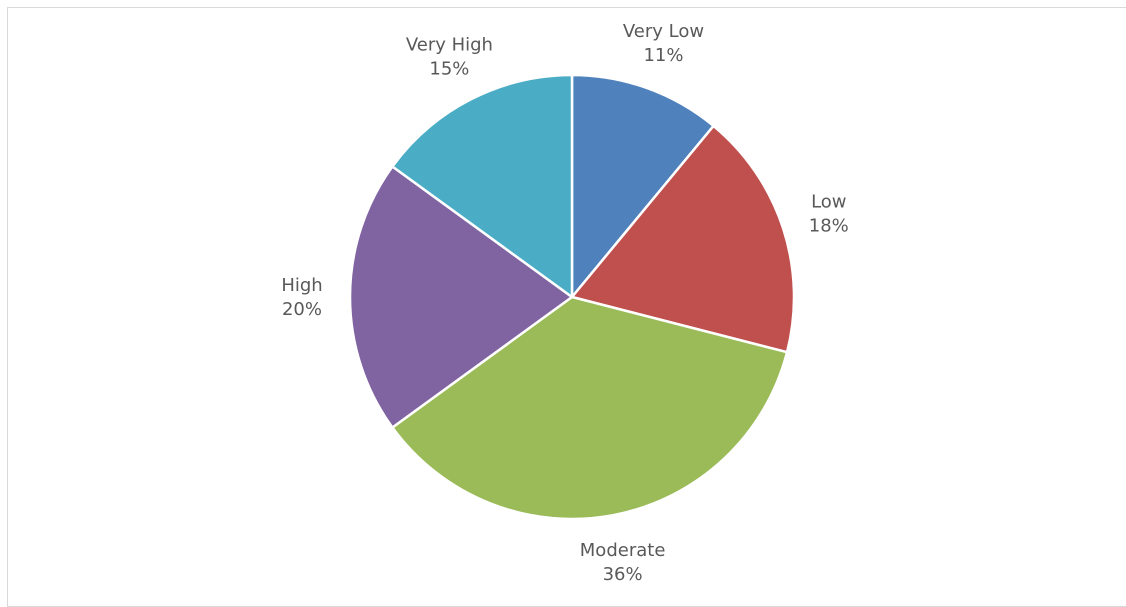 The width and height of the screenshot is (1126, 607). Describe the element at coordinates (663, 31) in the screenshot. I see `slice-label-very-low: Very Low` at that location.